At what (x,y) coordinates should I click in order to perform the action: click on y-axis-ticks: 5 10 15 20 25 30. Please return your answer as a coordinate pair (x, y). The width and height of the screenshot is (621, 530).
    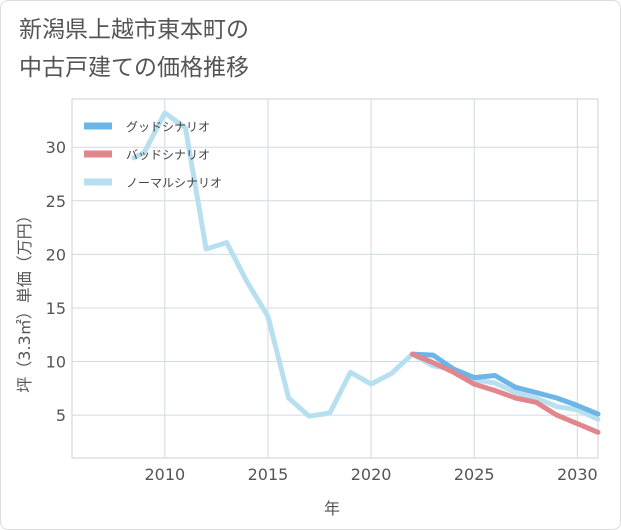
    Looking at the image, I should click on (56, 281).